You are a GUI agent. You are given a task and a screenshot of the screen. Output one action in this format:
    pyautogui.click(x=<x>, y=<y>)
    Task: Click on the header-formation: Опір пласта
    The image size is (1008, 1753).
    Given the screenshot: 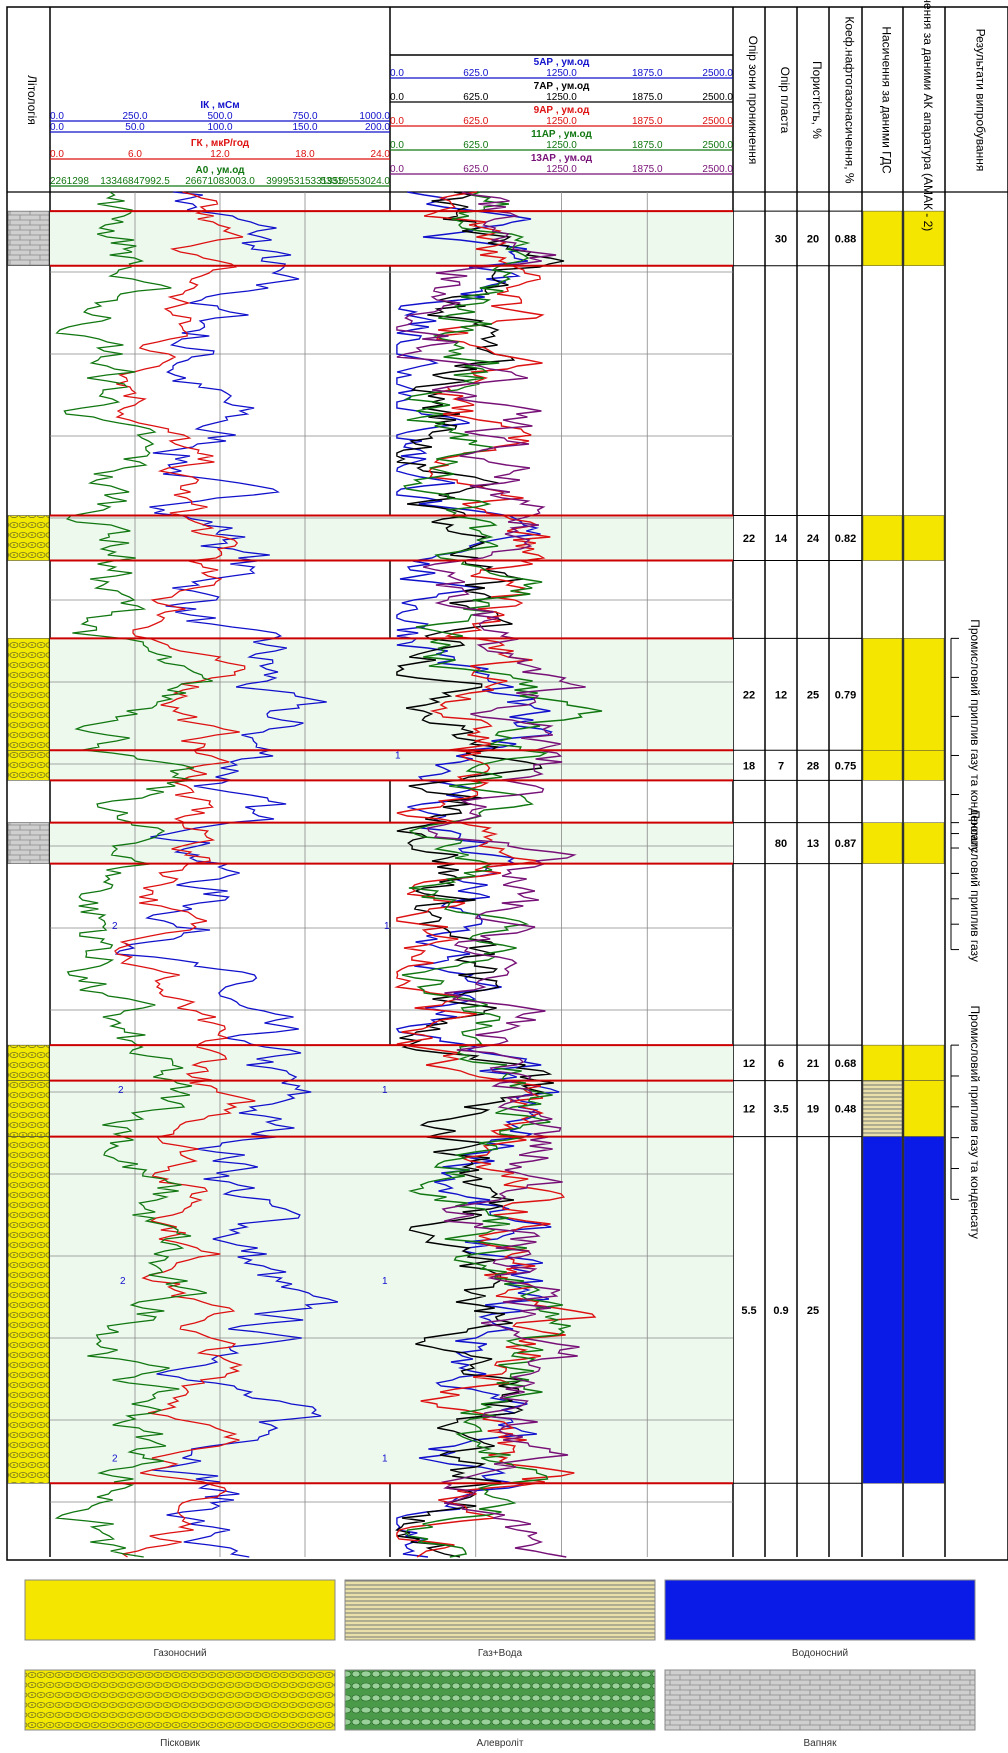 What is the action you would take?
    pyautogui.click(x=785, y=100)
    